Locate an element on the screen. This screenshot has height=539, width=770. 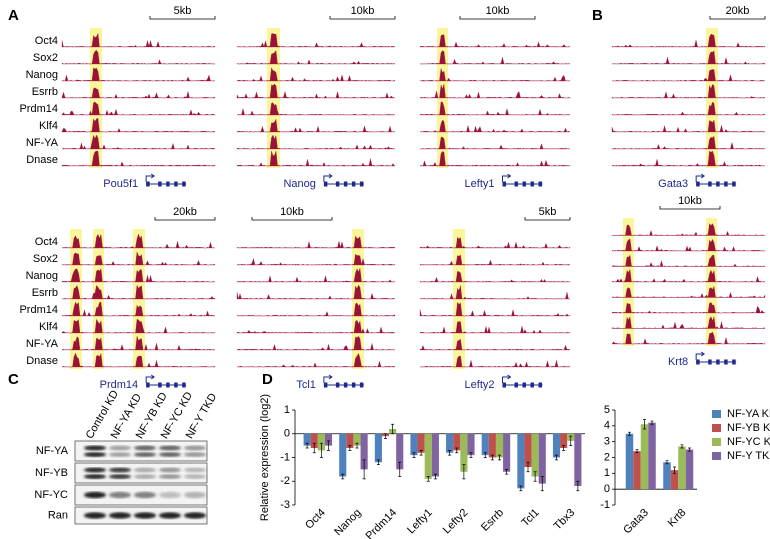
track-label: Dnase is located at coordinates (42, 361).